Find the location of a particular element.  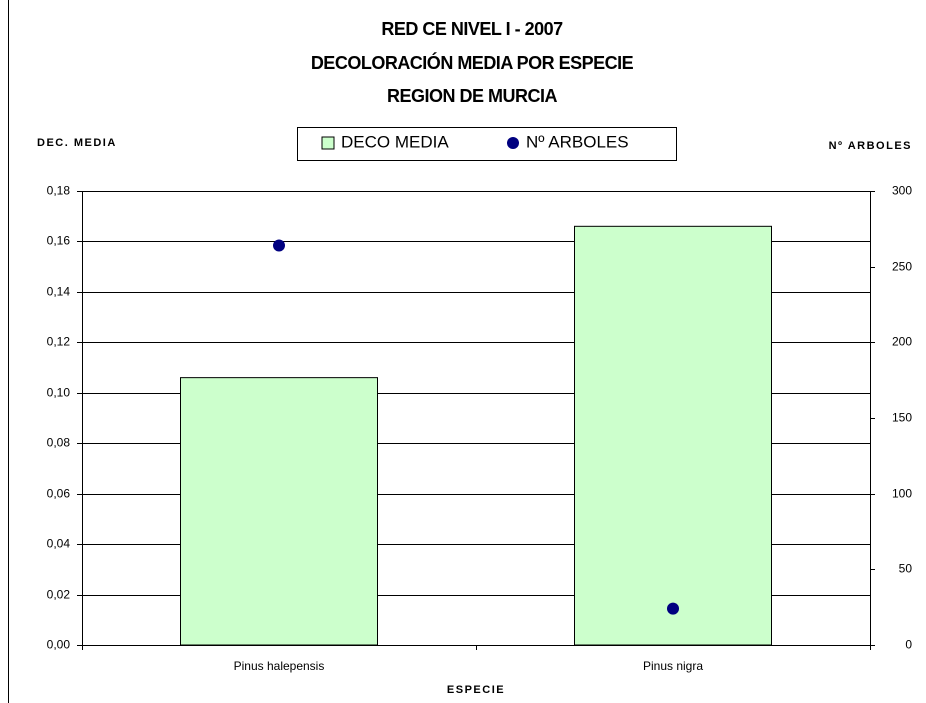

y-tick-label: 0,00 is located at coordinates (59, 645).